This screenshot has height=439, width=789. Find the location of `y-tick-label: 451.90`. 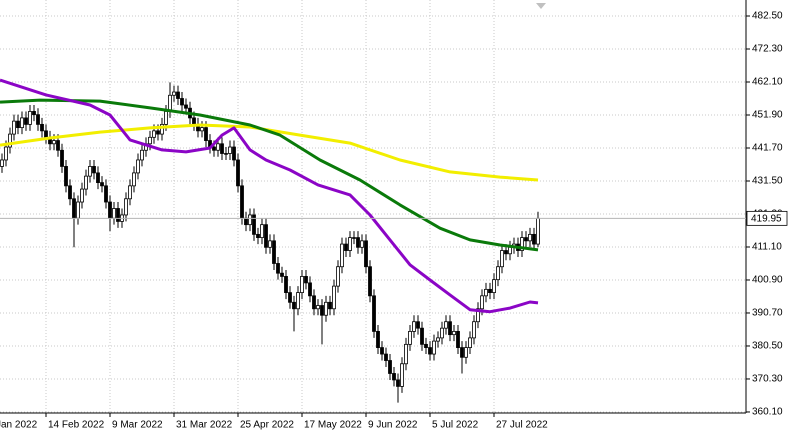

y-tick-label: 451.90 is located at coordinates (767, 115).